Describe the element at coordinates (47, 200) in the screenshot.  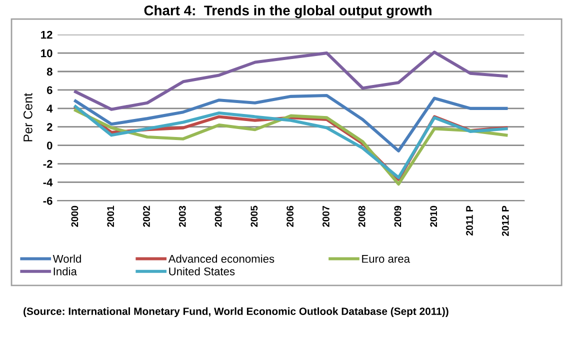
I see `y-tick-label: -6` at that location.